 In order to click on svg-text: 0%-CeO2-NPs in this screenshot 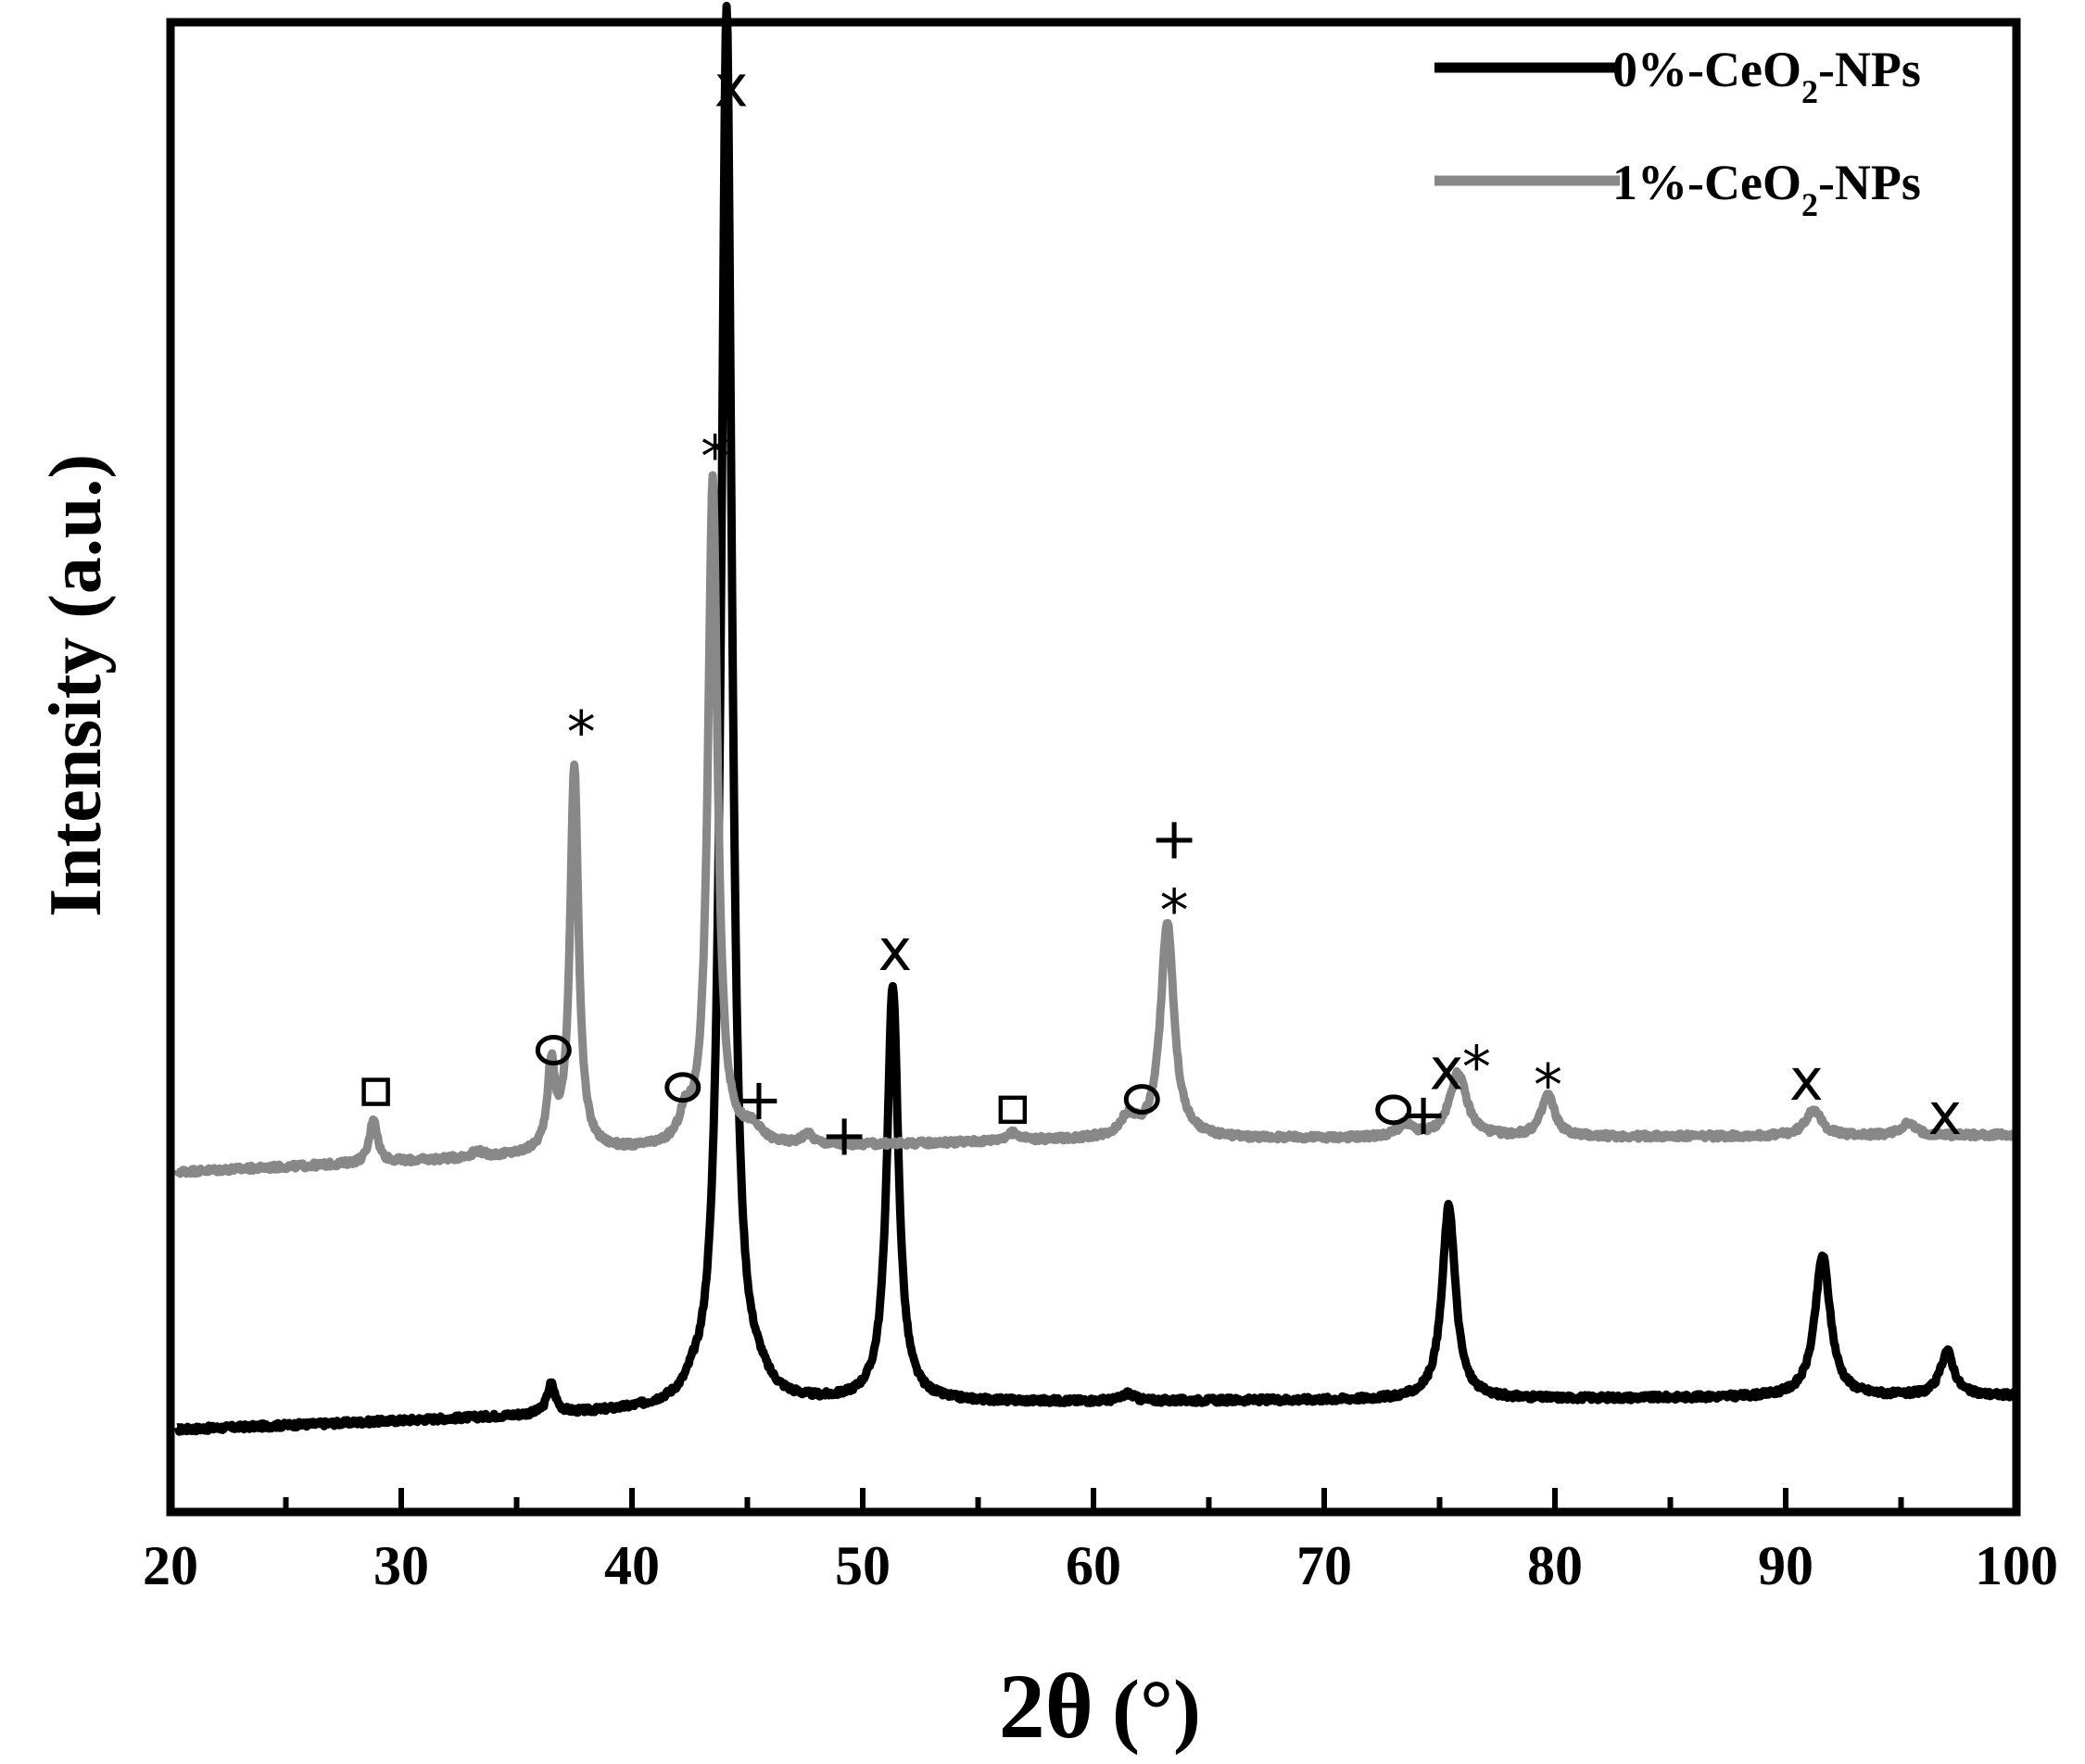, I will do `click(1766, 76)`.